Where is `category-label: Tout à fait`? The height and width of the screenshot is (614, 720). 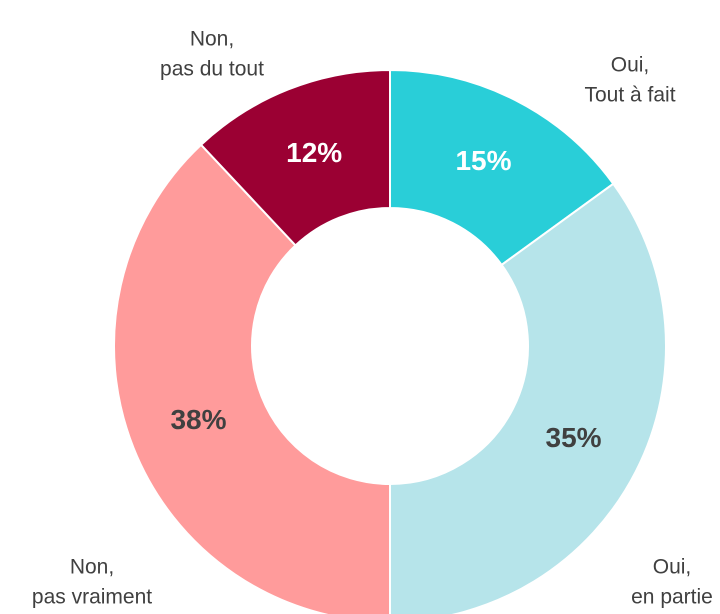
category-label: Tout à fait is located at coordinates (629, 95).